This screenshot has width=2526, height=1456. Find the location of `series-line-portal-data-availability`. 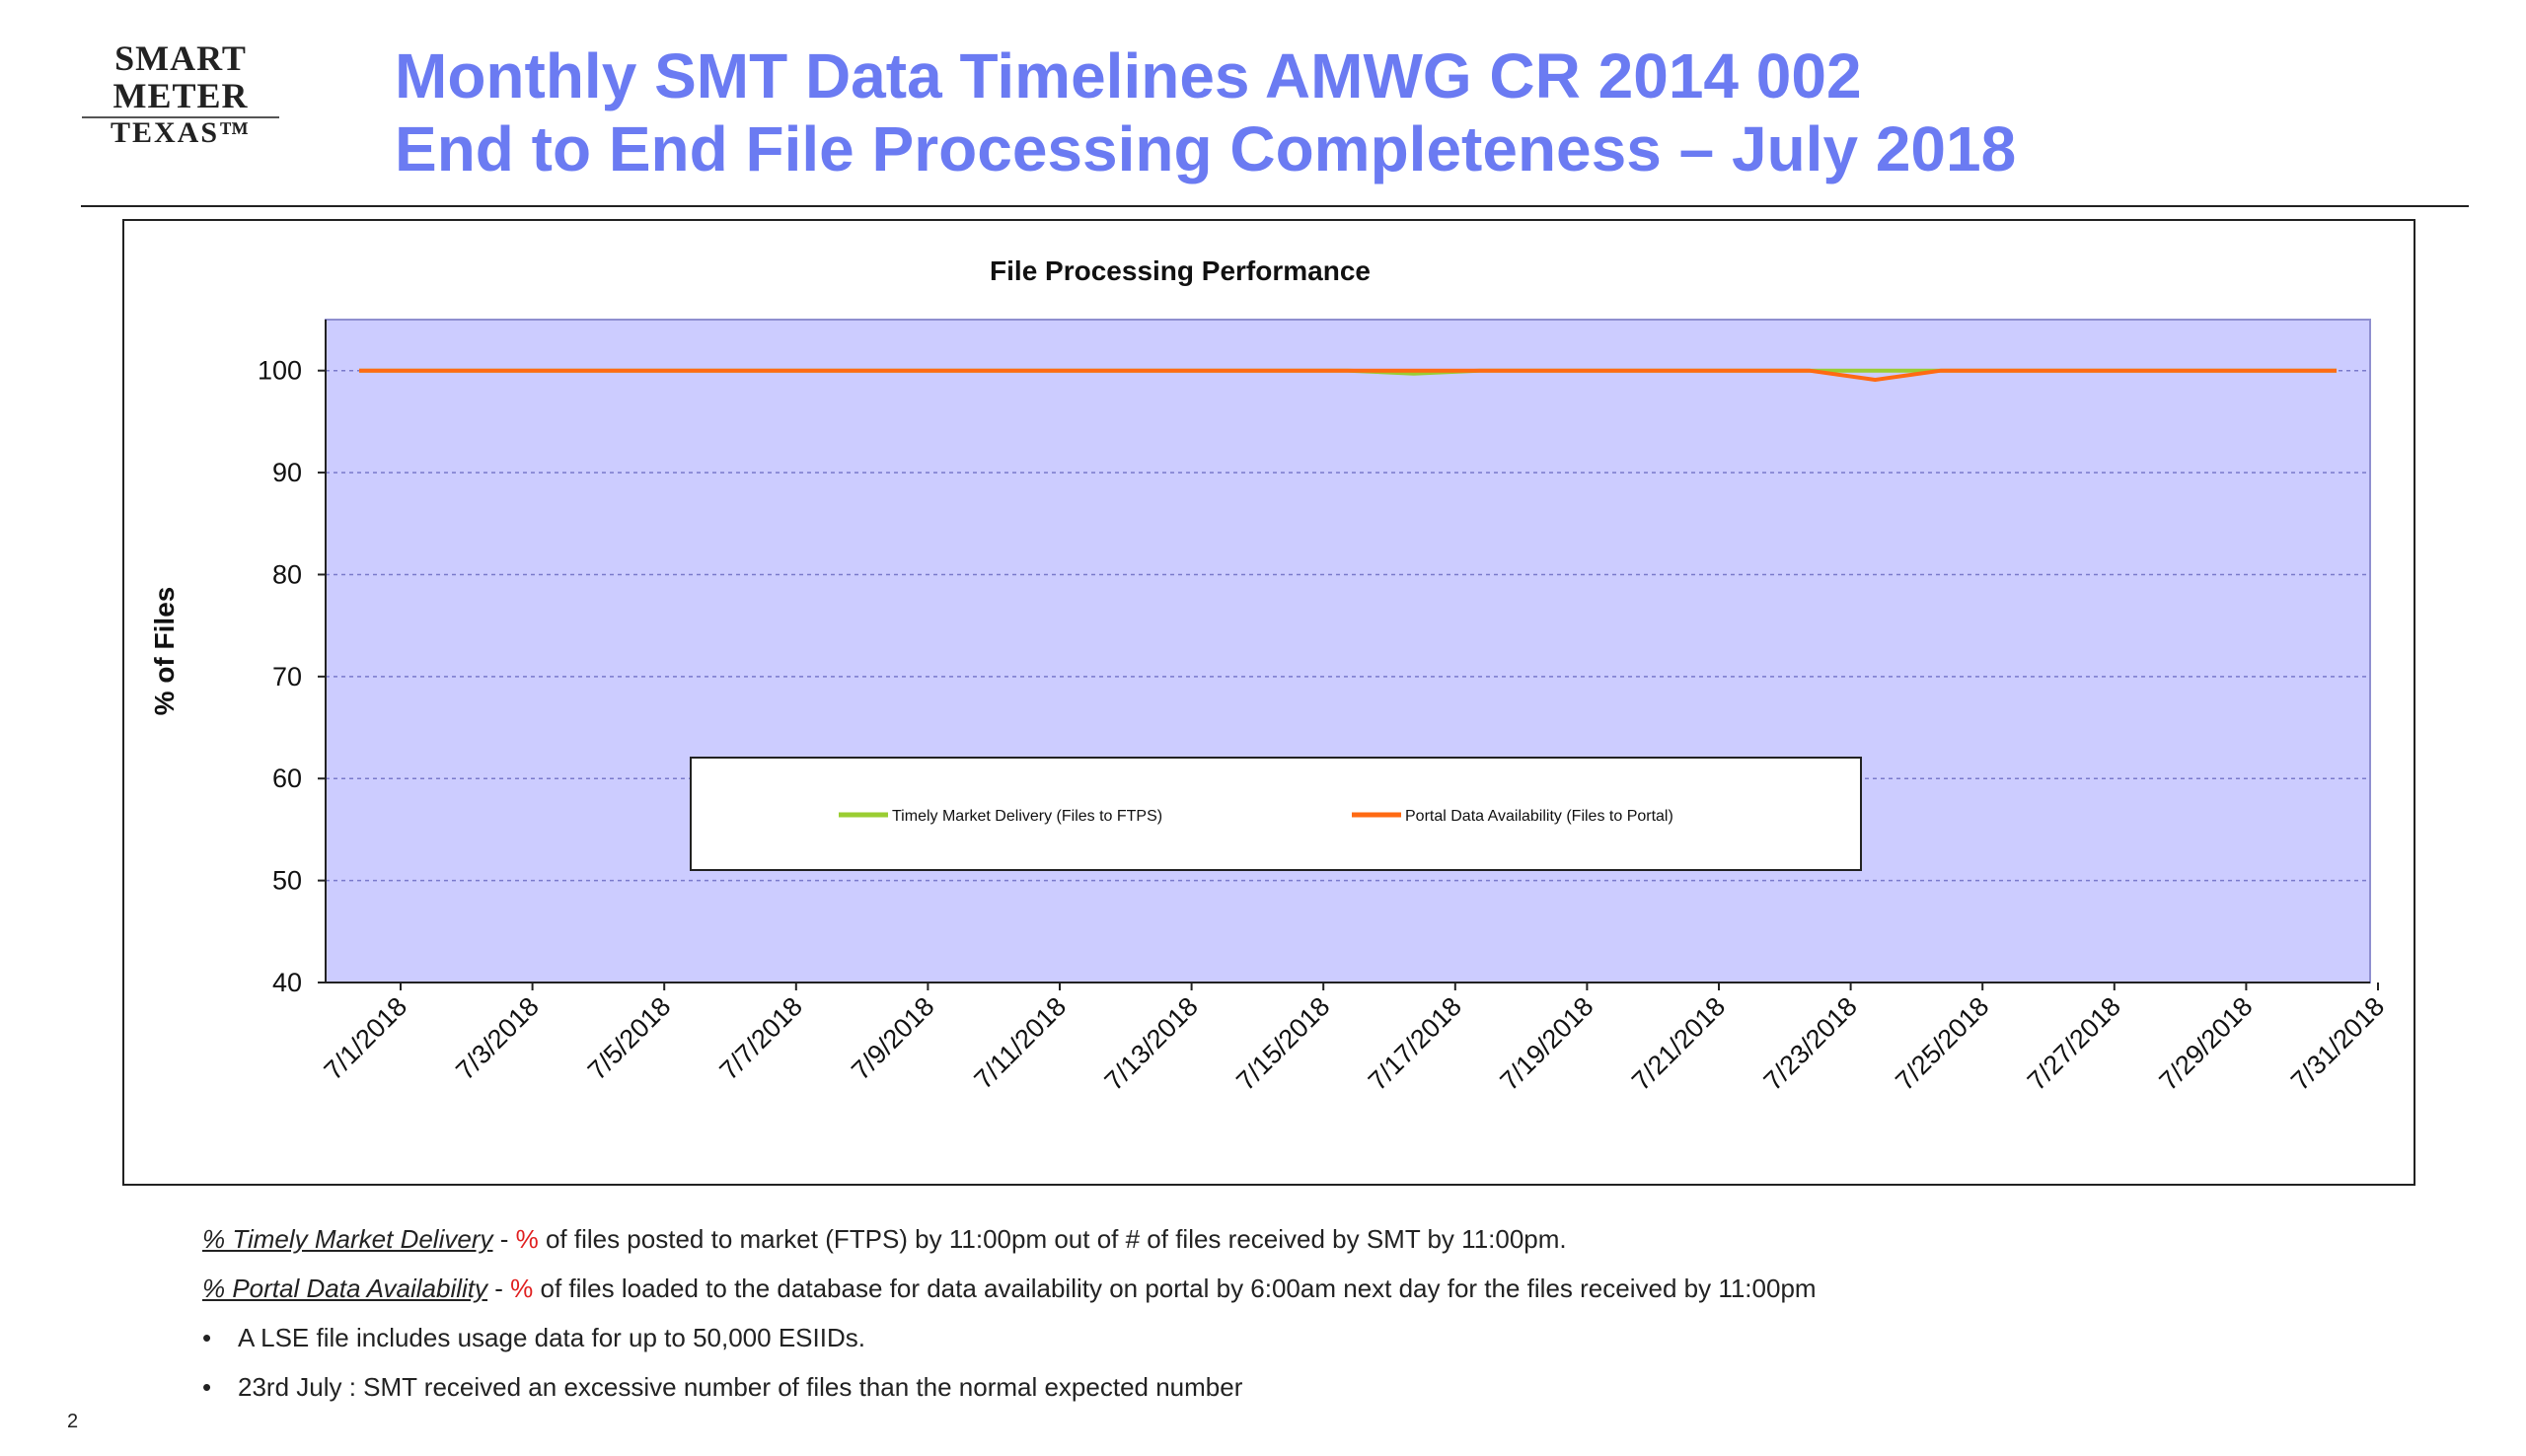

series-line-portal-data-availability is located at coordinates (1348, 375).